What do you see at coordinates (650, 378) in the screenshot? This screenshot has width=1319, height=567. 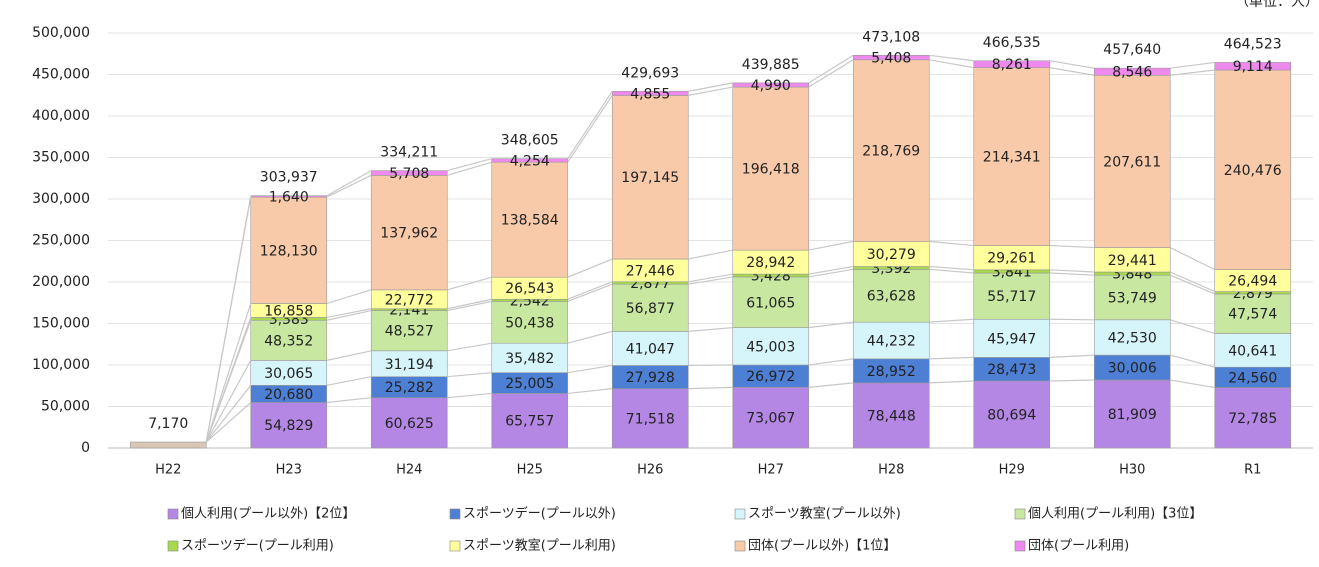 I see `value-label: 27,928` at bounding box center [650, 378].